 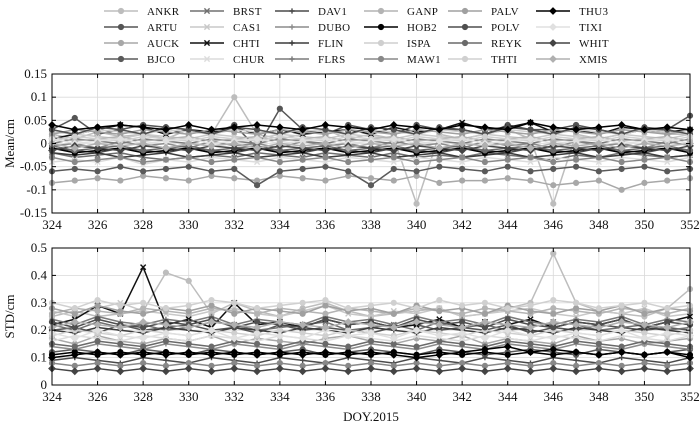 What do you see at coordinates (225, 12) in the screenshot?
I see `legend-item-brst: BRST` at bounding box center [225, 12].